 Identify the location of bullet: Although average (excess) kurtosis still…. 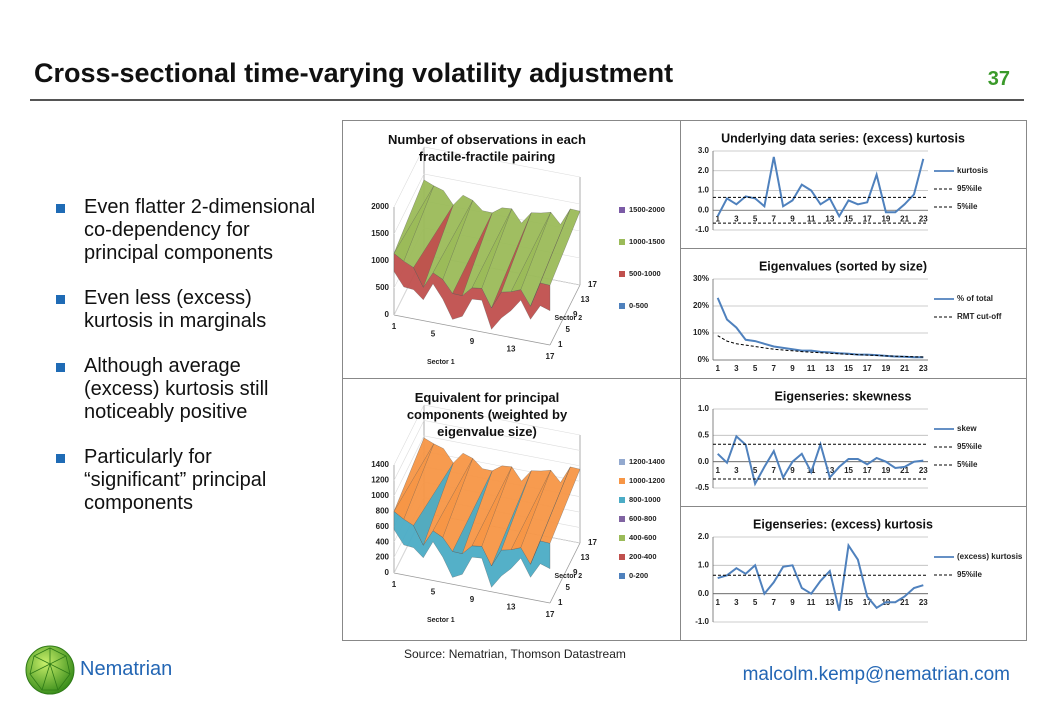
(187, 389).